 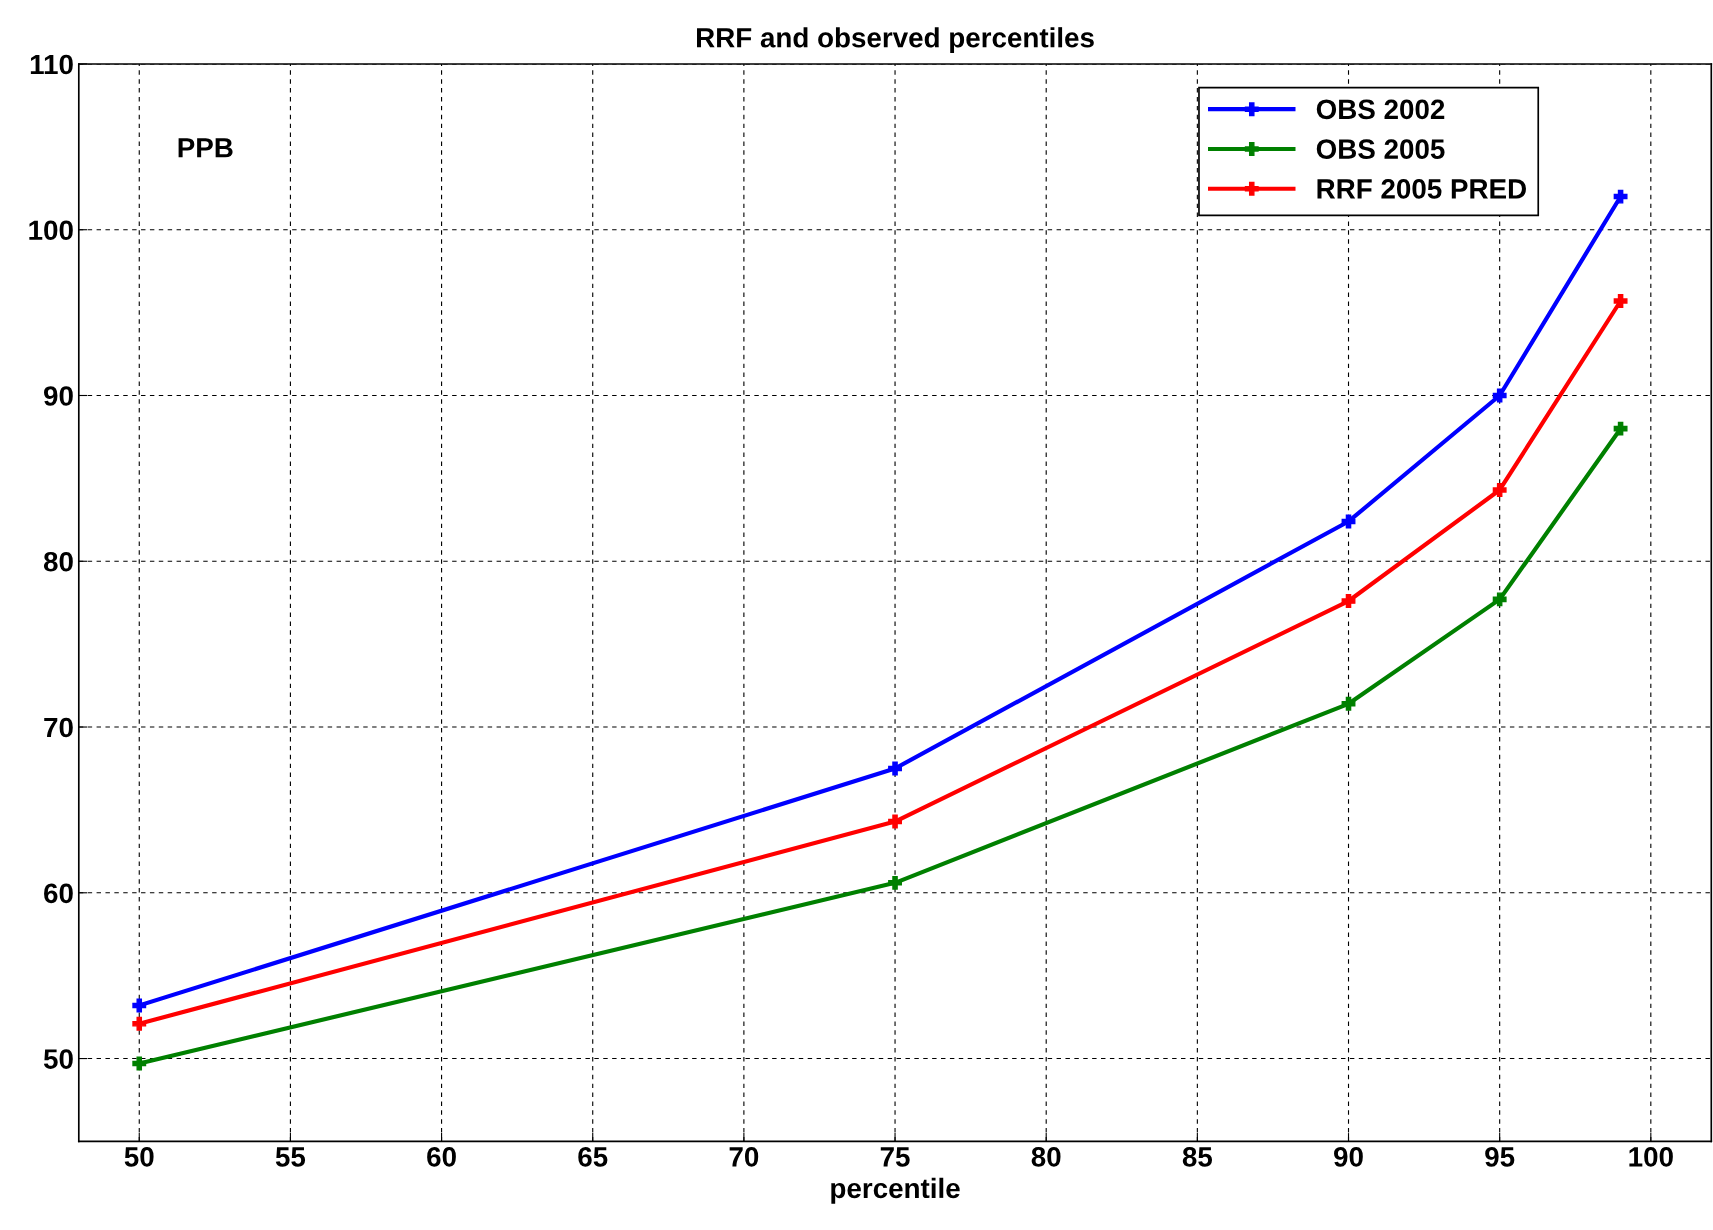 What do you see at coordinates (744, 1157) in the screenshot?
I see `x-tick-label: 70` at bounding box center [744, 1157].